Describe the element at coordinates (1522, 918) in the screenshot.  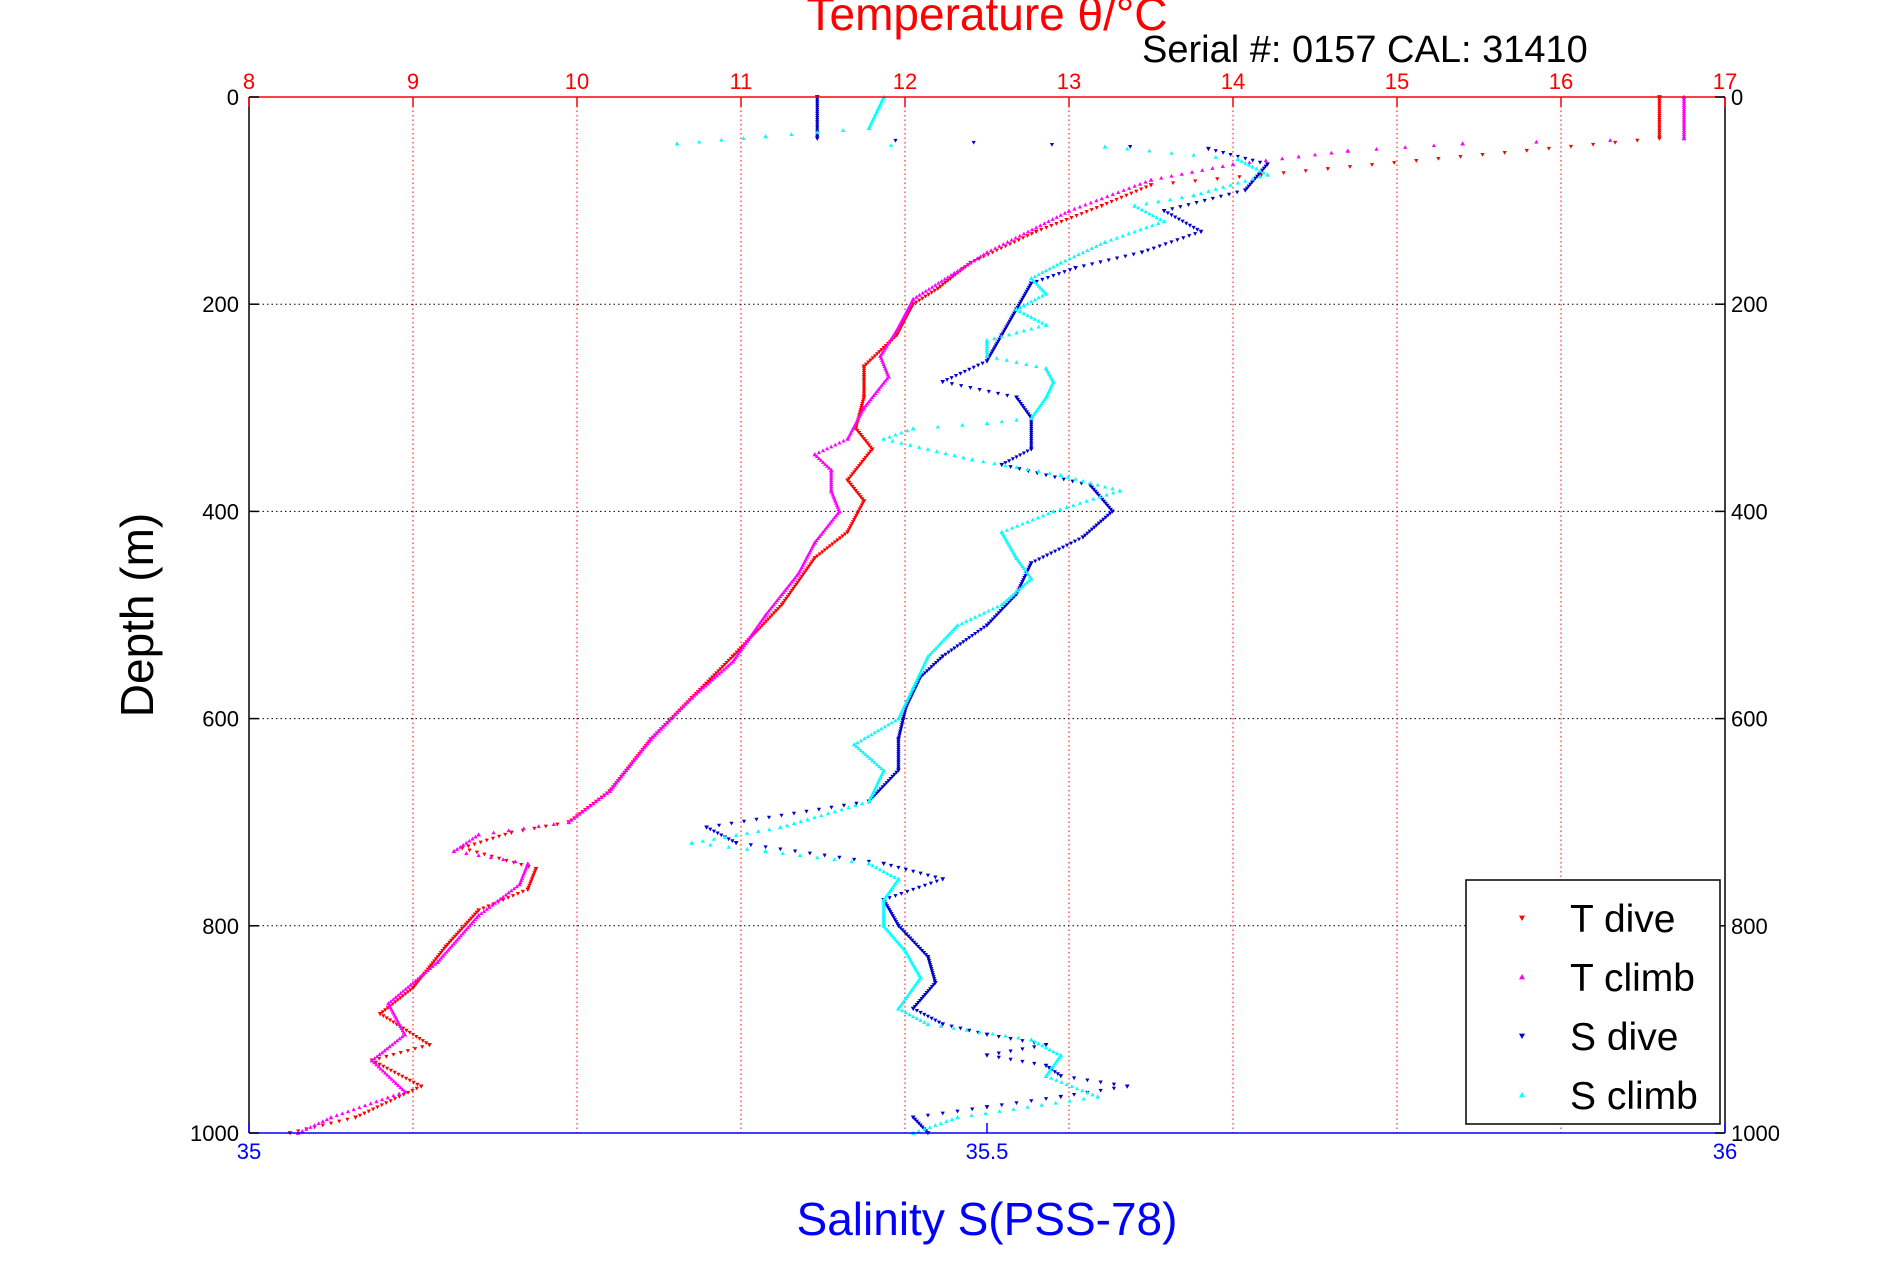
I see `legend-marker-t-dive` at that location.